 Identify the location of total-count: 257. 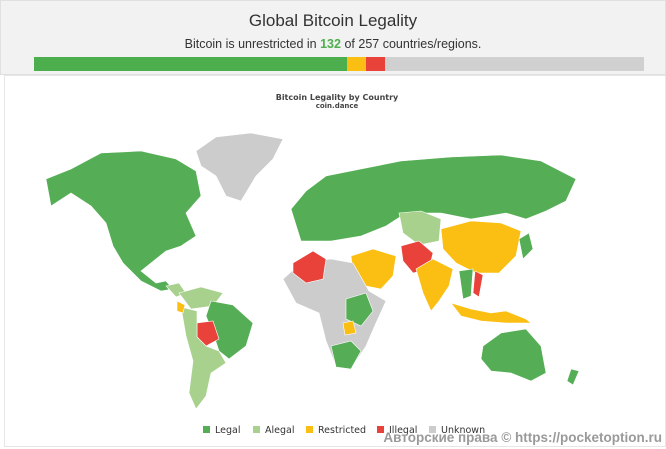
(369, 44).